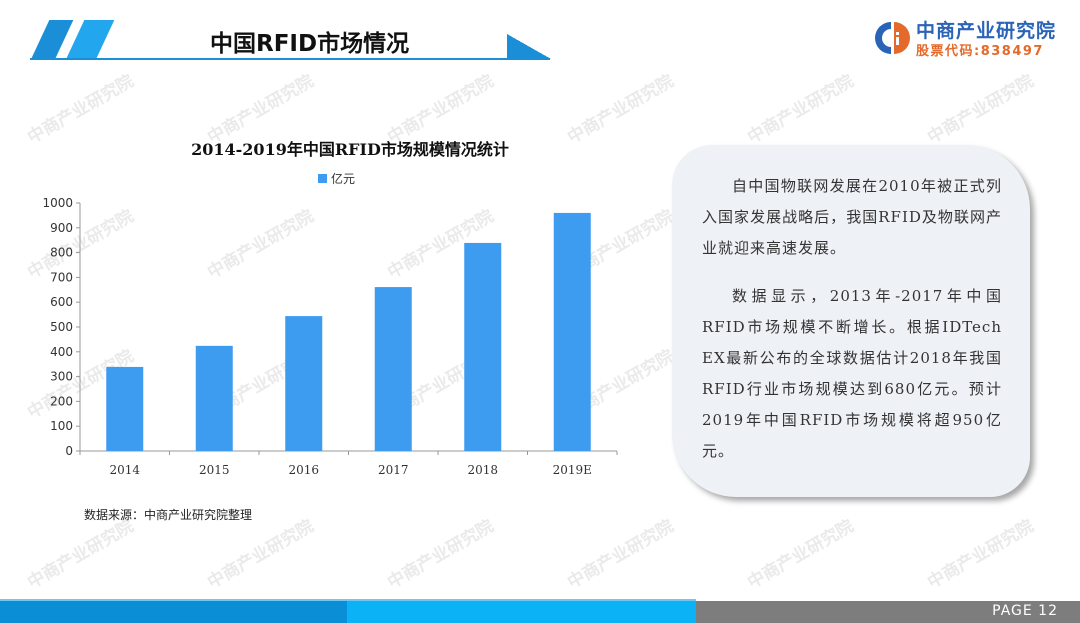 The width and height of the screenshot is (1080, 623). What do you see at coordinates (61, 327) in the screenshot?
I see `y-tick-label: 500` at bounding box center [61, 327].